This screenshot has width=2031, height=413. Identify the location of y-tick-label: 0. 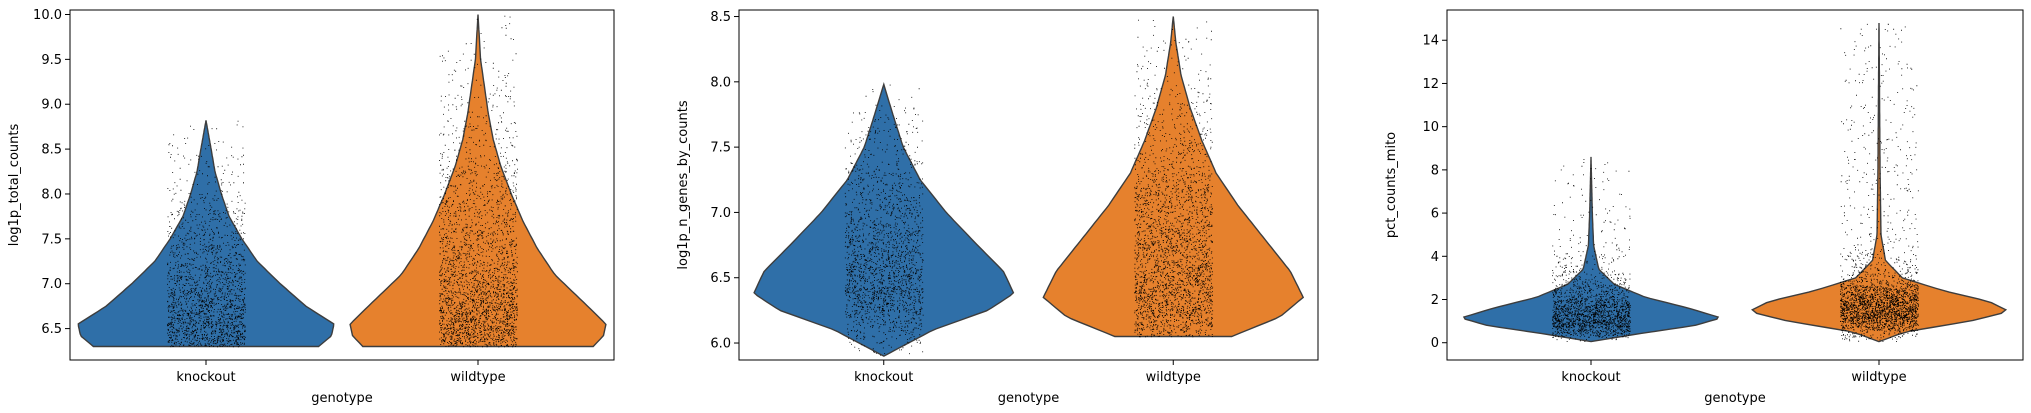
(1435, 343).